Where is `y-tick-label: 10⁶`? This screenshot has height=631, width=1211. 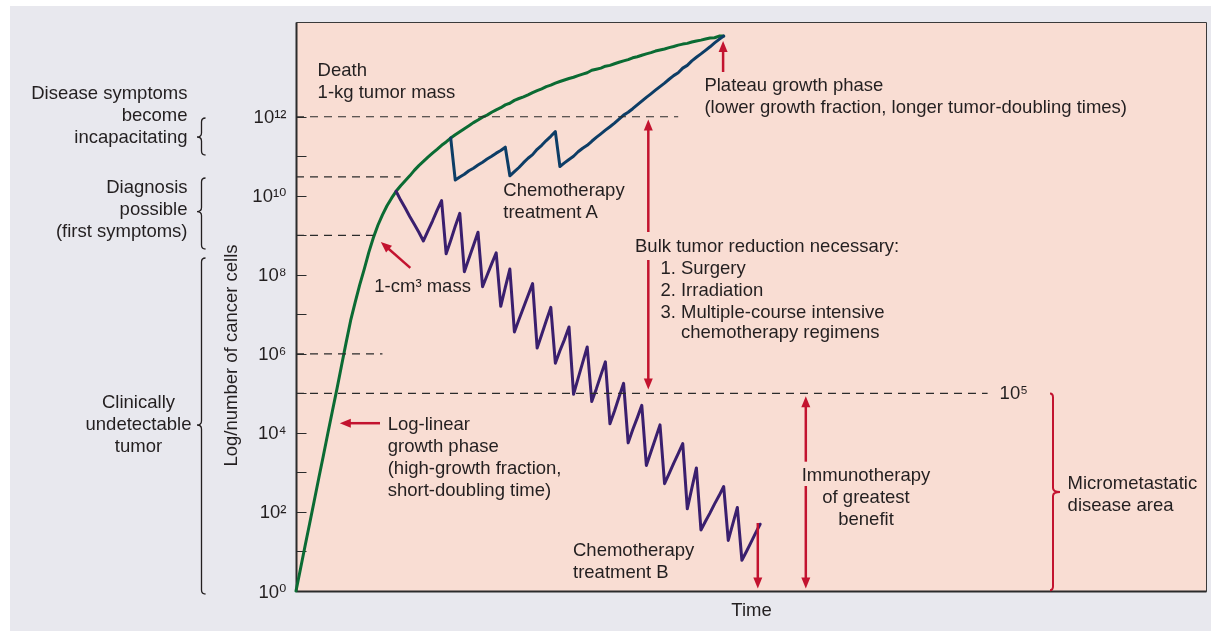
y-tick-label: 10⁶ is located at coordinates (272, 354).